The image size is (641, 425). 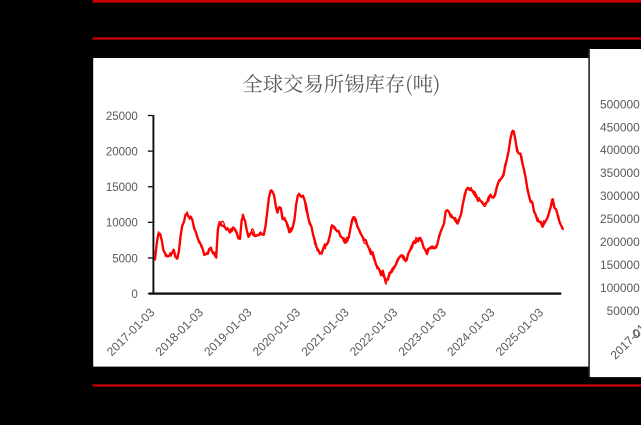 What do you see at coordinates (125, 259) in the screenshot?
I see `svg-text: 5000` at bounding box center [125, 259].